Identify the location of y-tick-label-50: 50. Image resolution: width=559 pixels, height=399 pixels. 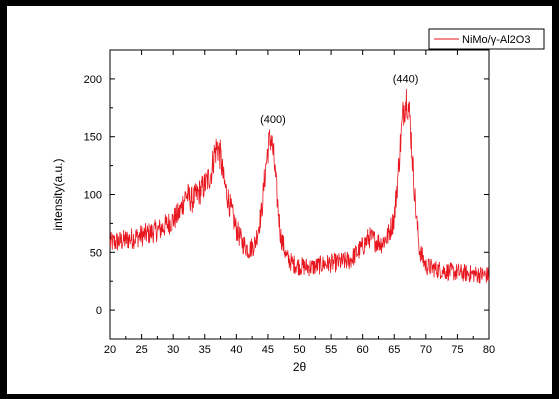
(96, 253).